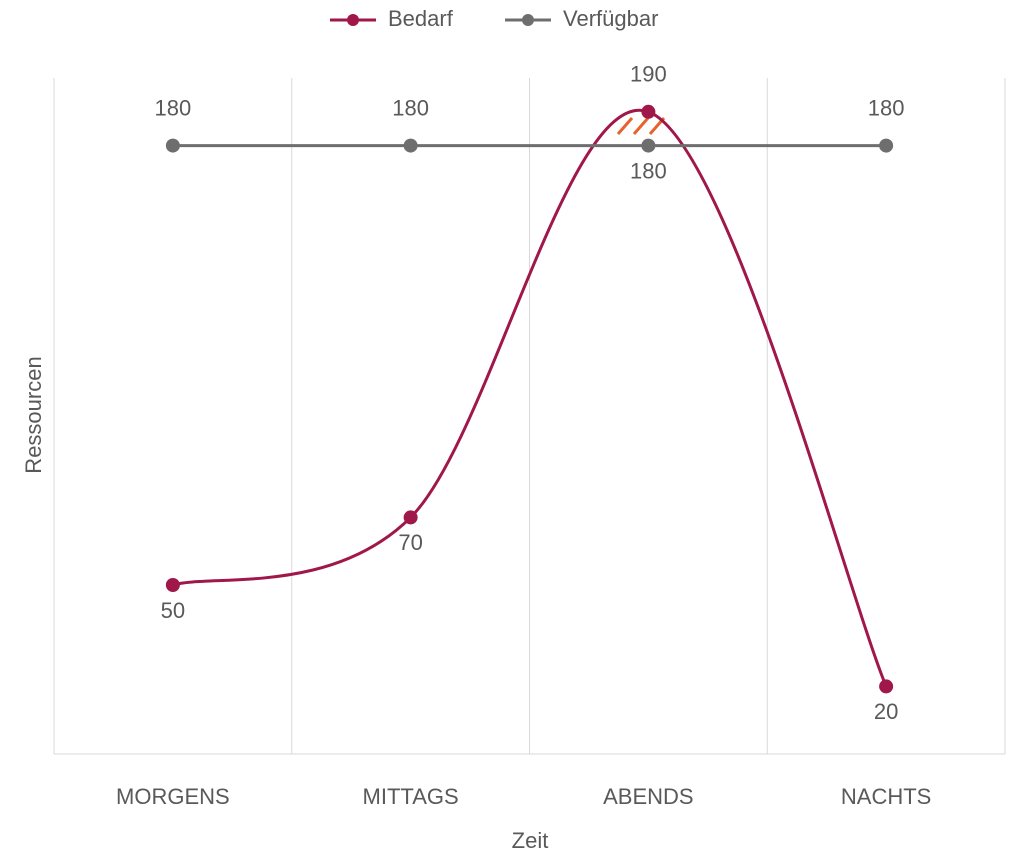 The image size is (1015, 858). What do you see at coordinates (33, 414) in the screenshot?
I see `y-axis-title: Ressourcen` at bounding box center [33, 414].